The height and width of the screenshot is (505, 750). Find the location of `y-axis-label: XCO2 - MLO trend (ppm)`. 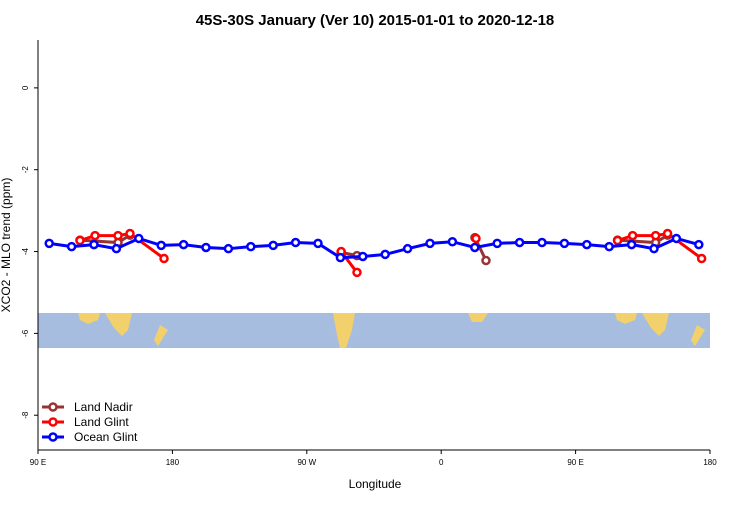

y-axis-label: XCO2 - MLO trend (ppm) is located at coordinates (6, 245).